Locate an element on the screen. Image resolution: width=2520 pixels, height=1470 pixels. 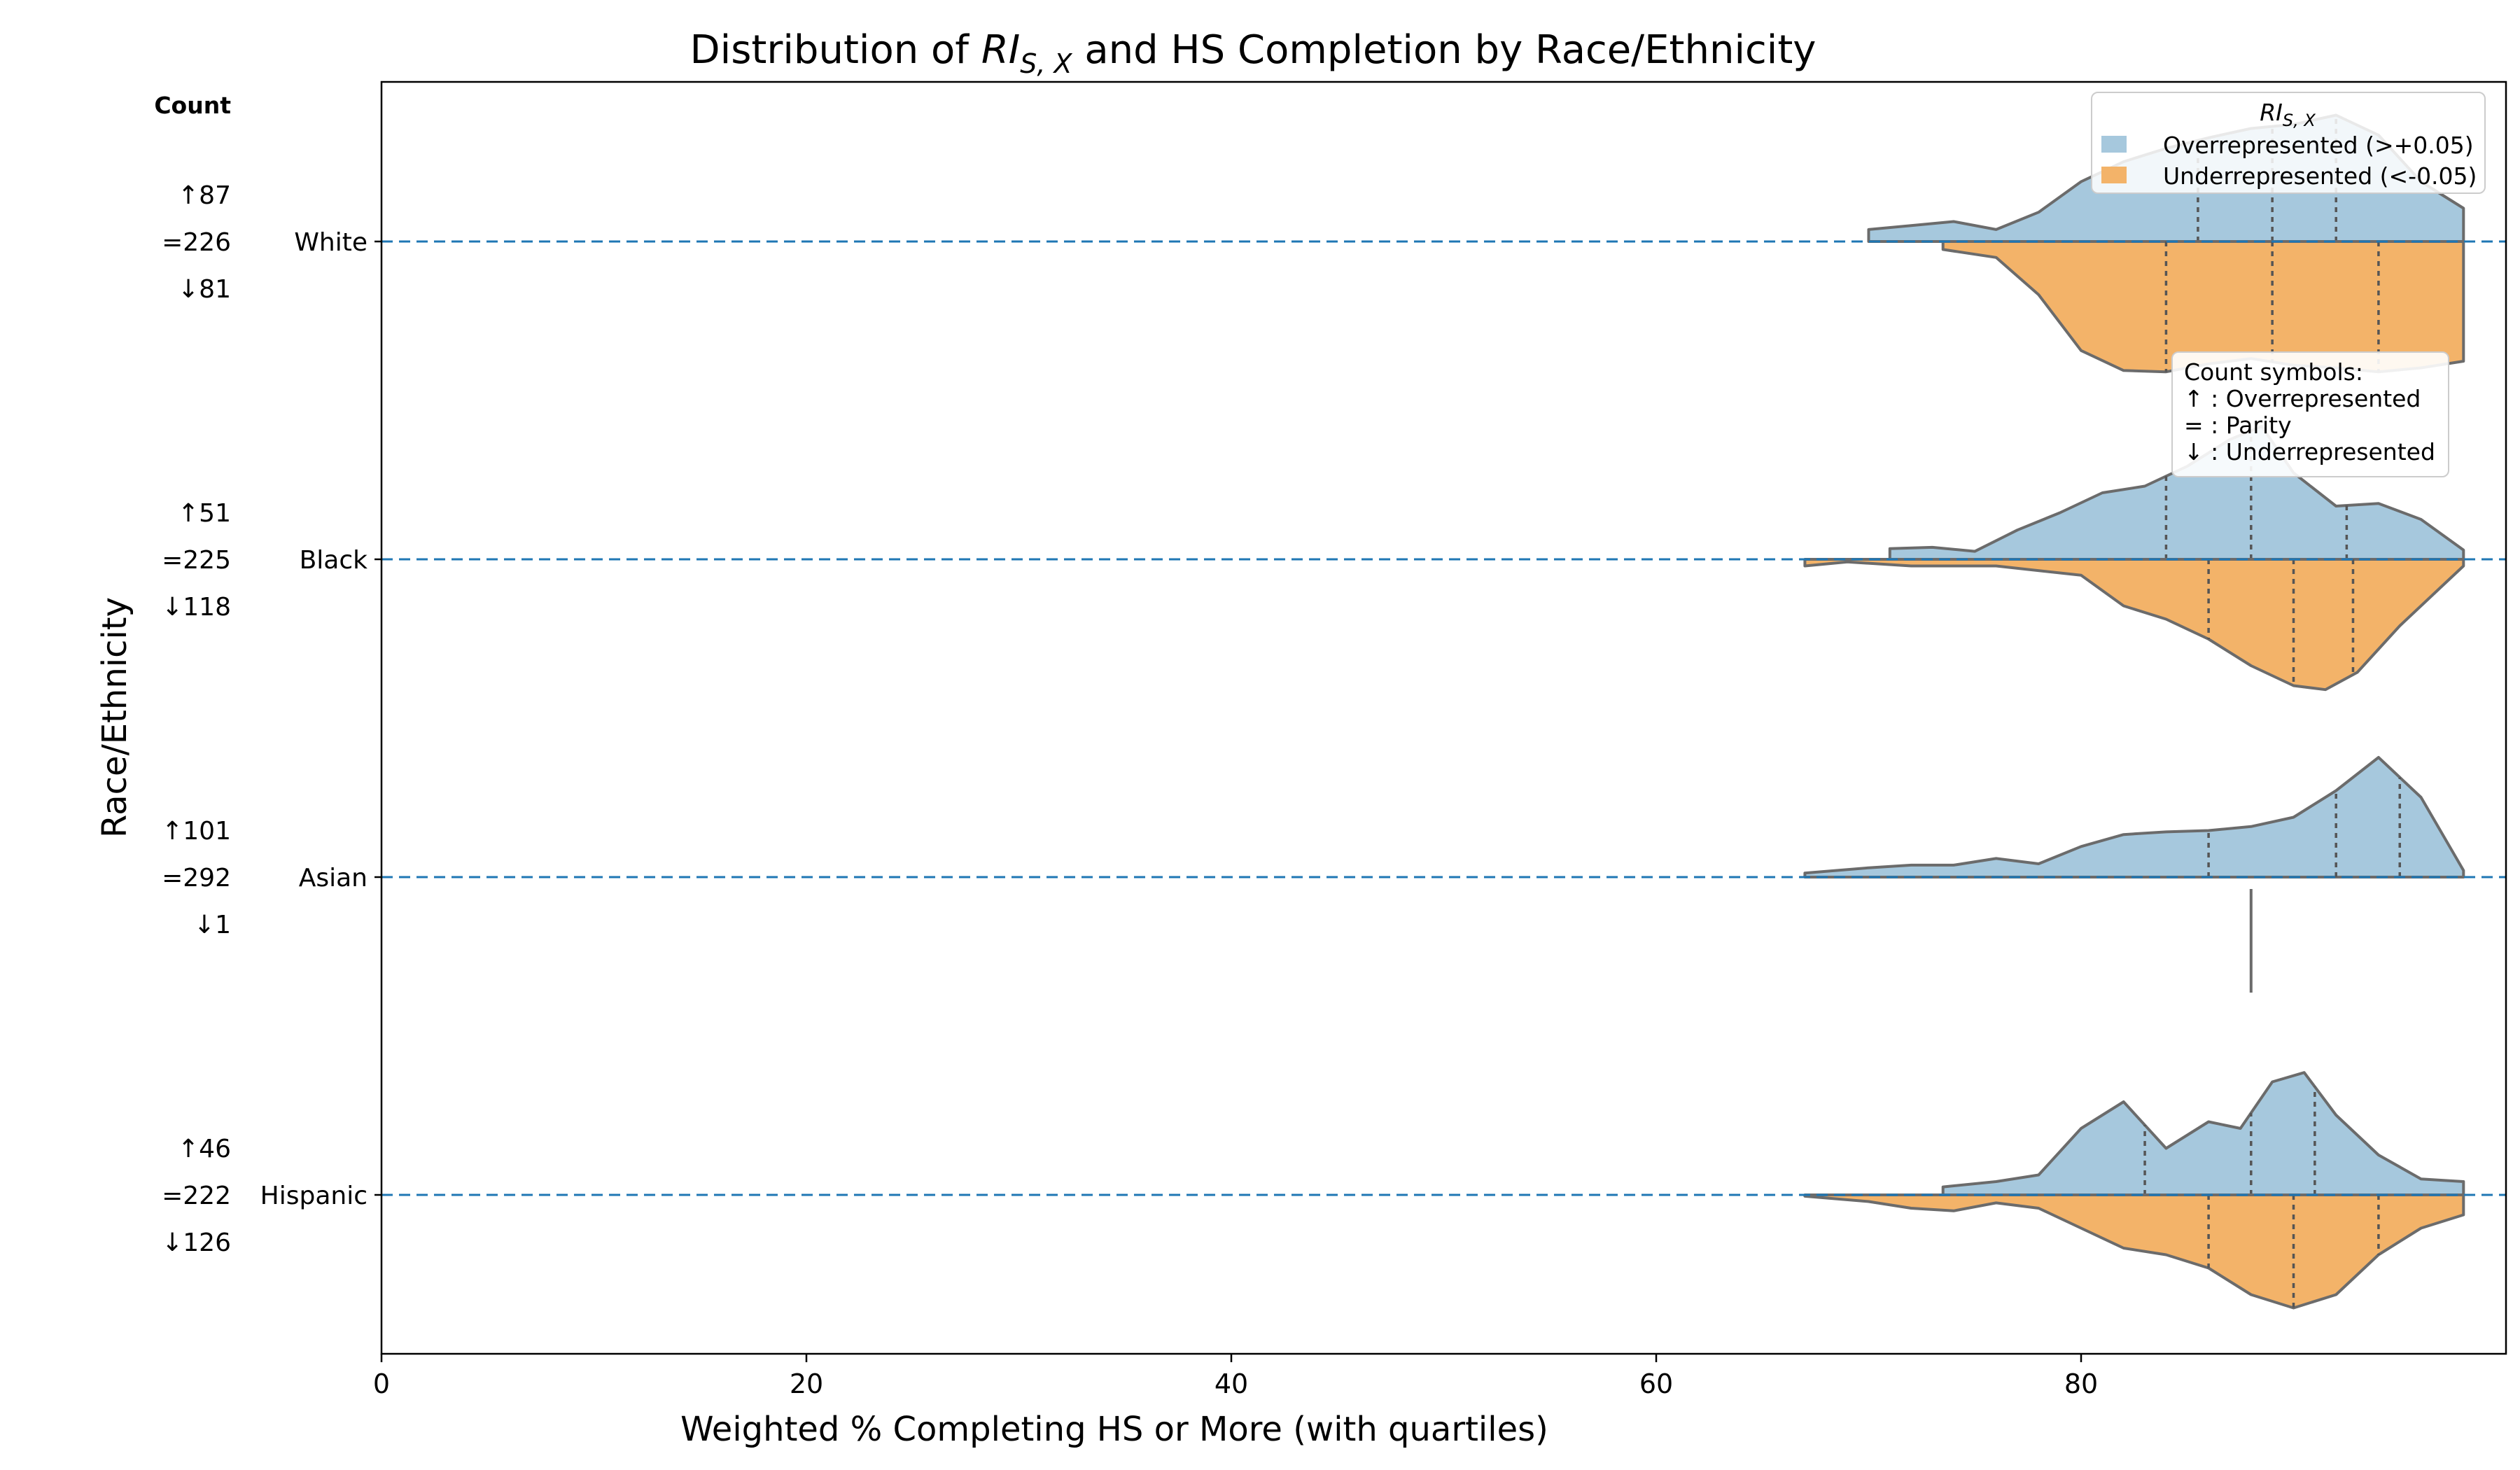
x-tick-label-40: 40 is located at coordinates (1231, 1383).